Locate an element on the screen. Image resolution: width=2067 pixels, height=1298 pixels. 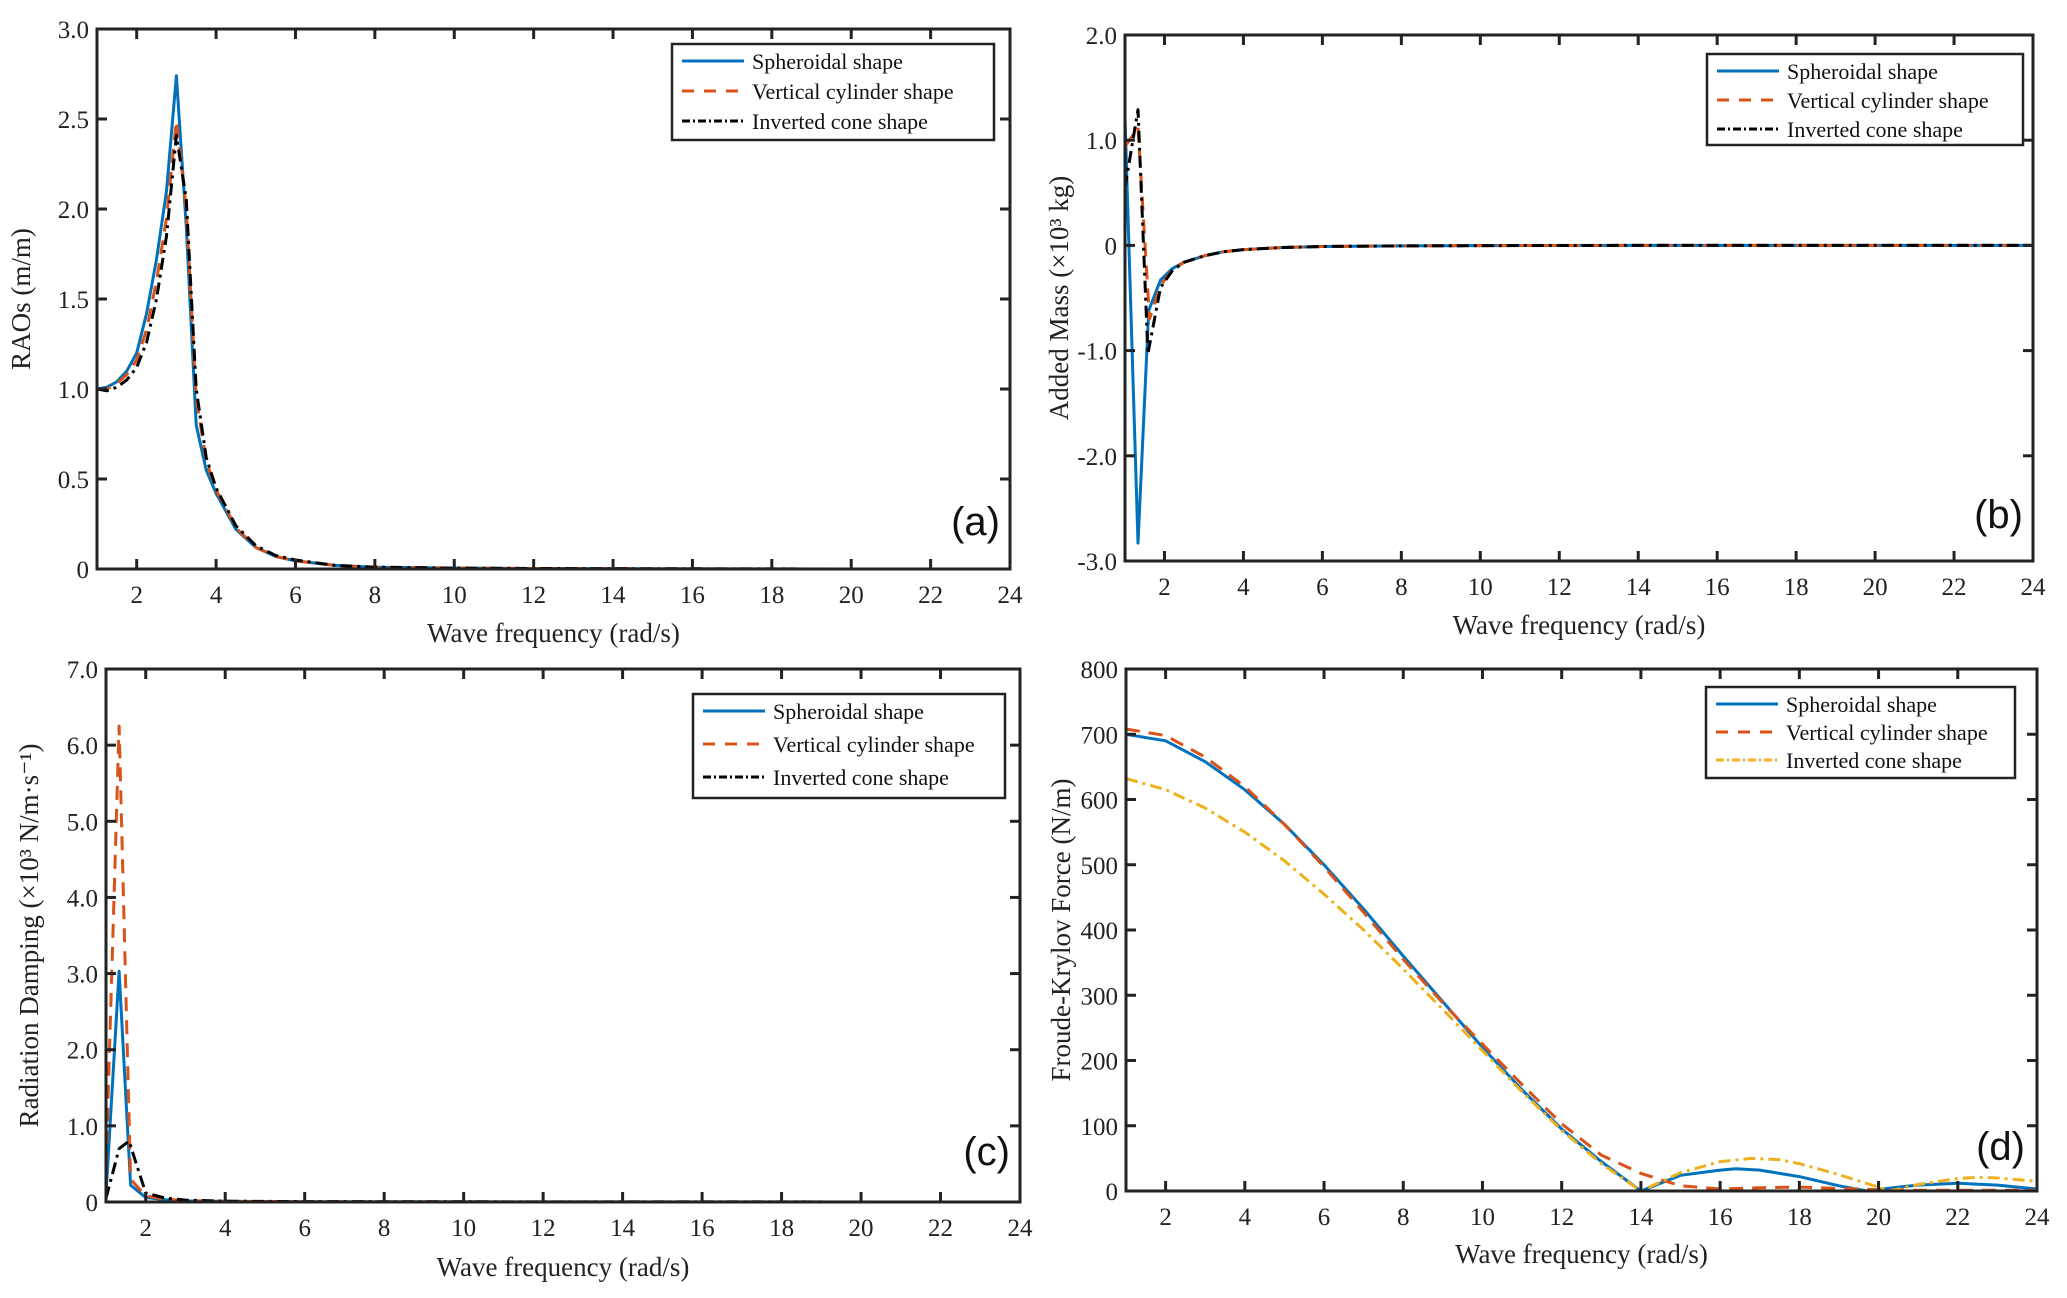
y-axis-label: Added Mass (×10³ kg) is located at coordinates (1059, 298).